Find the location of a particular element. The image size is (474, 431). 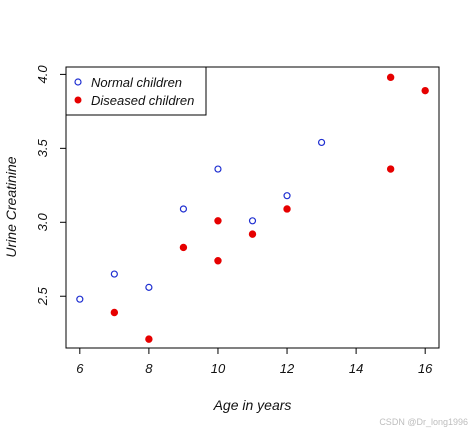

x-tick-label: 12 is located at coordinates (287, 368).